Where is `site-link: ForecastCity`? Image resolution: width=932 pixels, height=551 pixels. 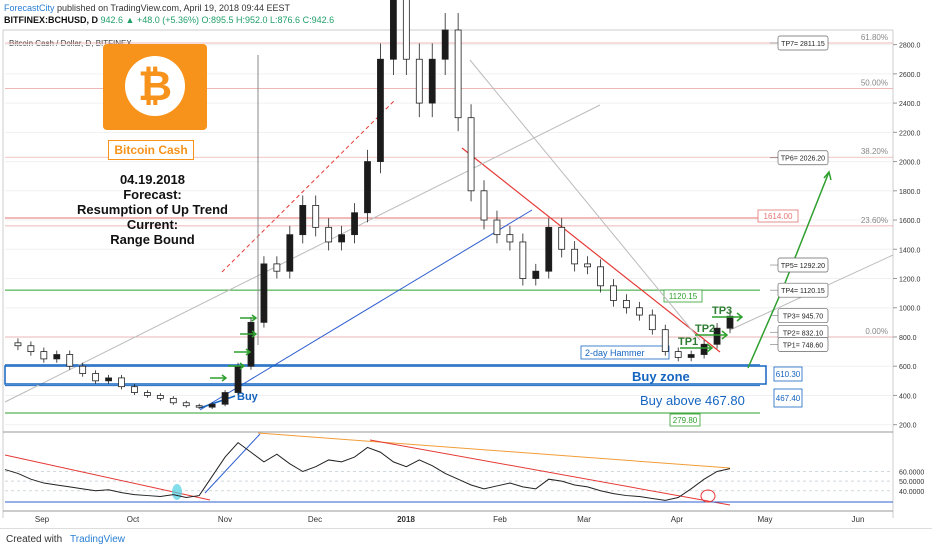 site-link: ForecastCity is located at coordinates (29, 8).